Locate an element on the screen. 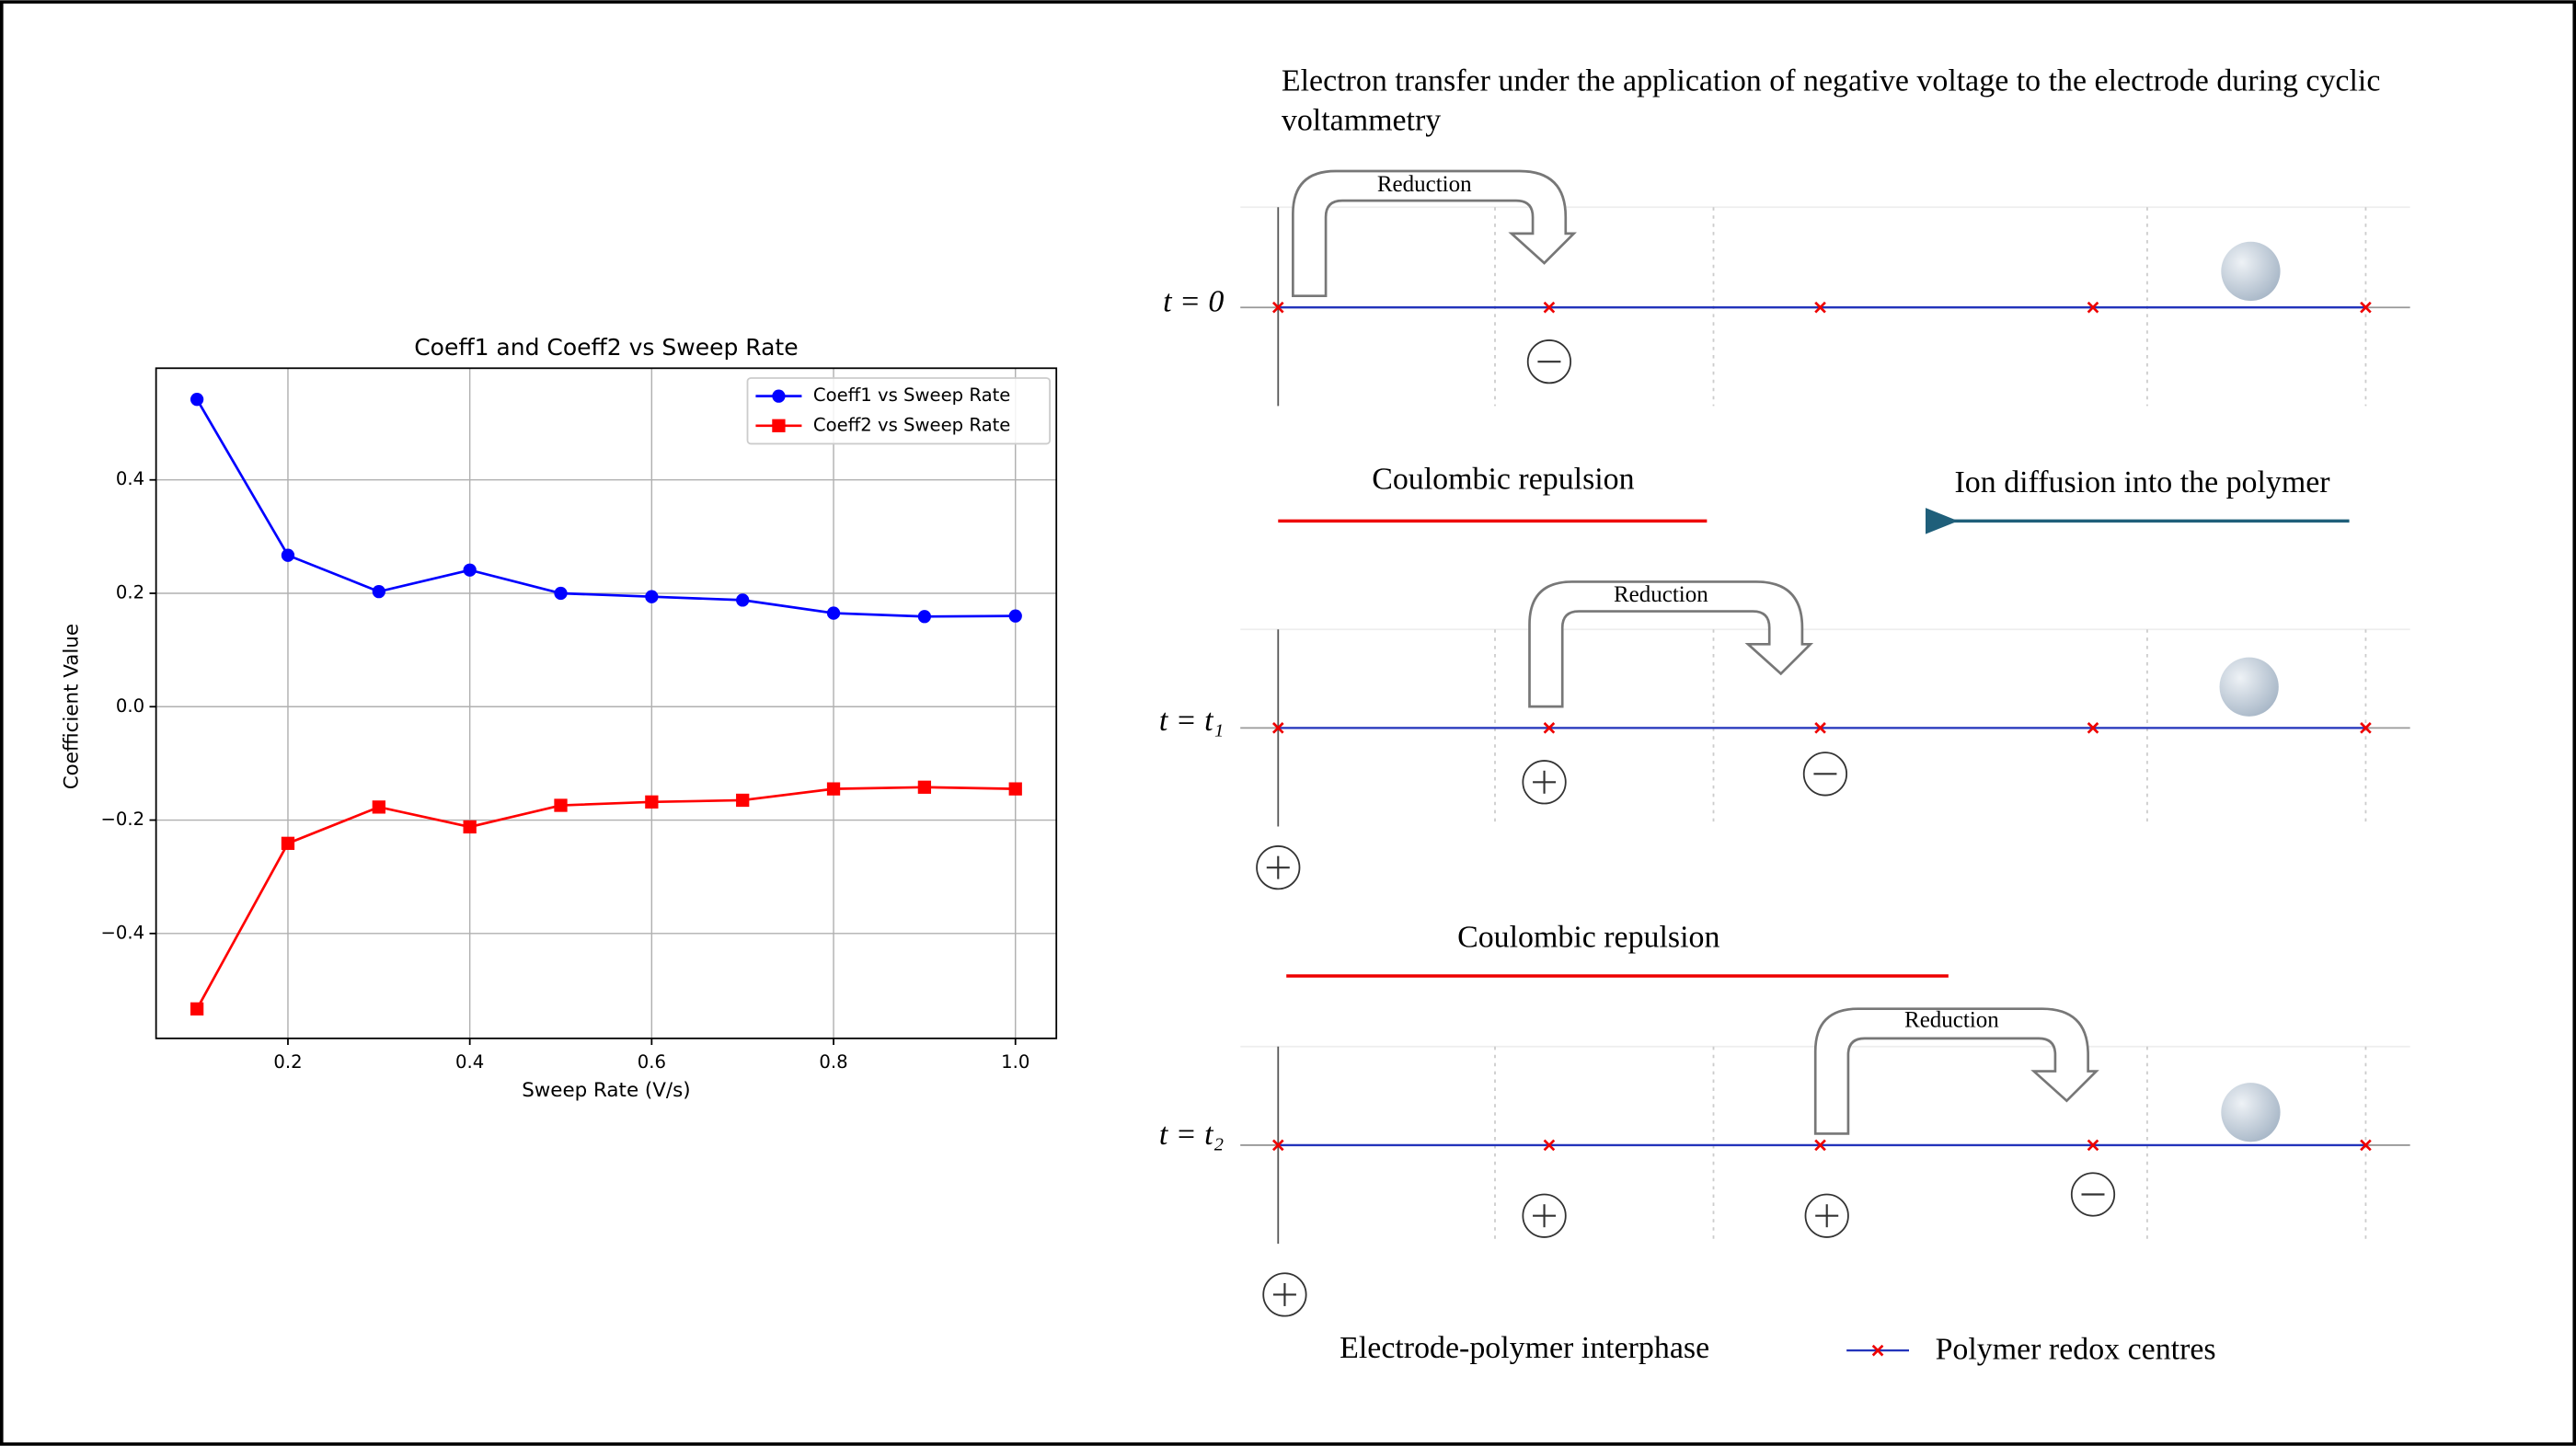 The image size is (2576, 1446). legend-label: Coeff1 vs Sweep Rate is located at coordinates (911, 395).